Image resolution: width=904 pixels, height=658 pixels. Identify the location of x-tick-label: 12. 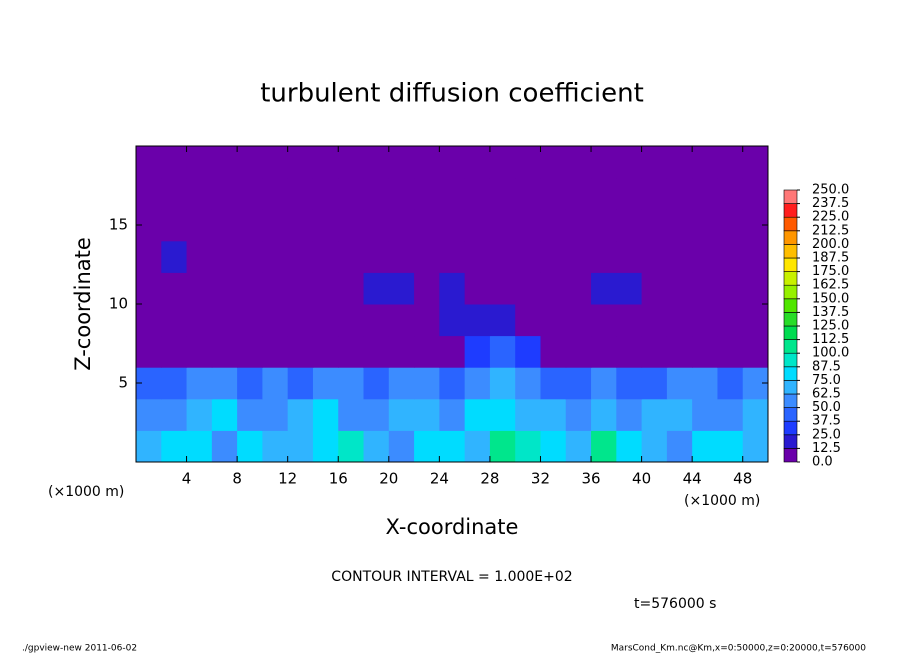
(287, 479).